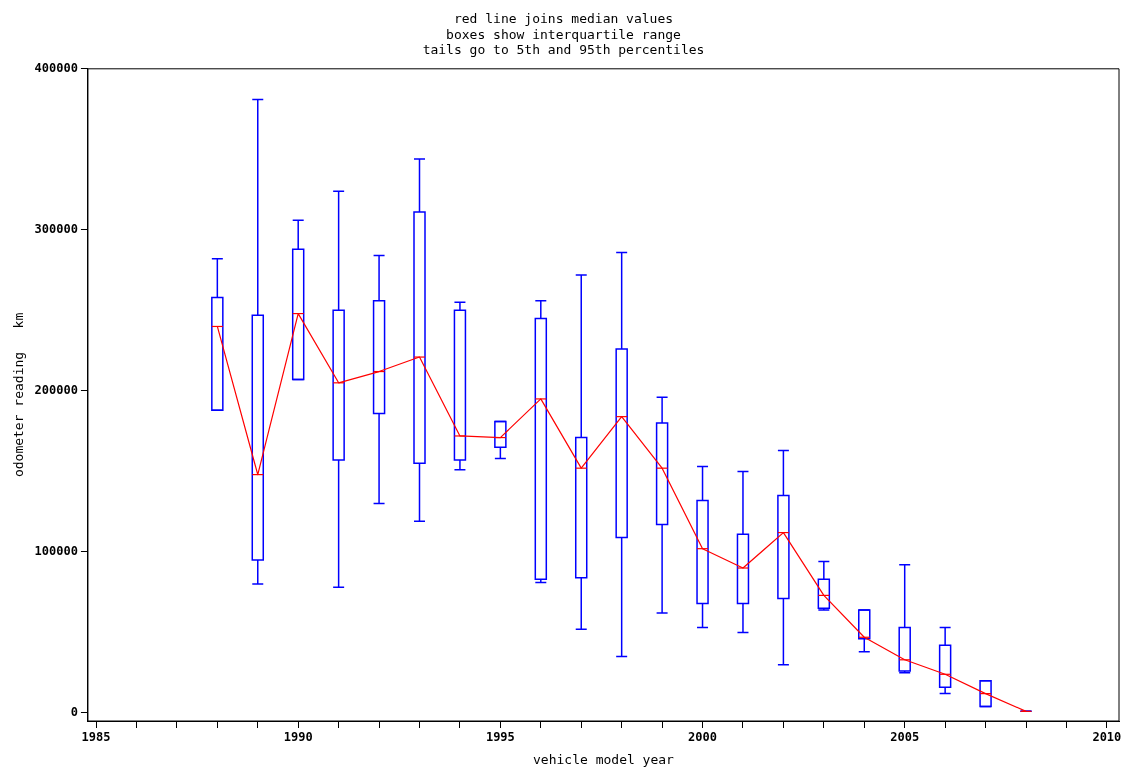 This screenshot has height=780, width=1135. I want to click on x-tick-label: 2010, so click(1107, 737).